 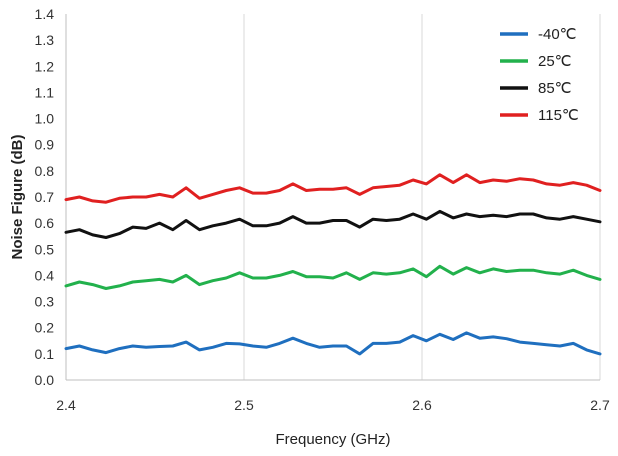 I want to click on y-tick-label: 1.0, so click(x=45, y=119).